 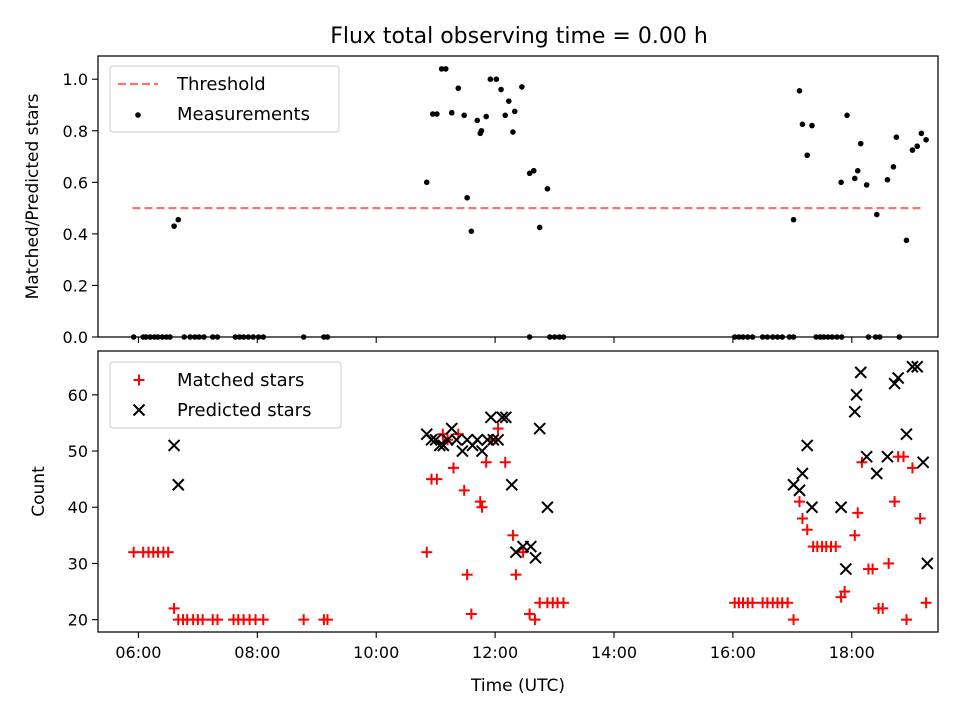 What do you see at coordinates (75, 182) in the screenshot?
I see `y-tick-label: 0.6` at bounding box center [75, 182].